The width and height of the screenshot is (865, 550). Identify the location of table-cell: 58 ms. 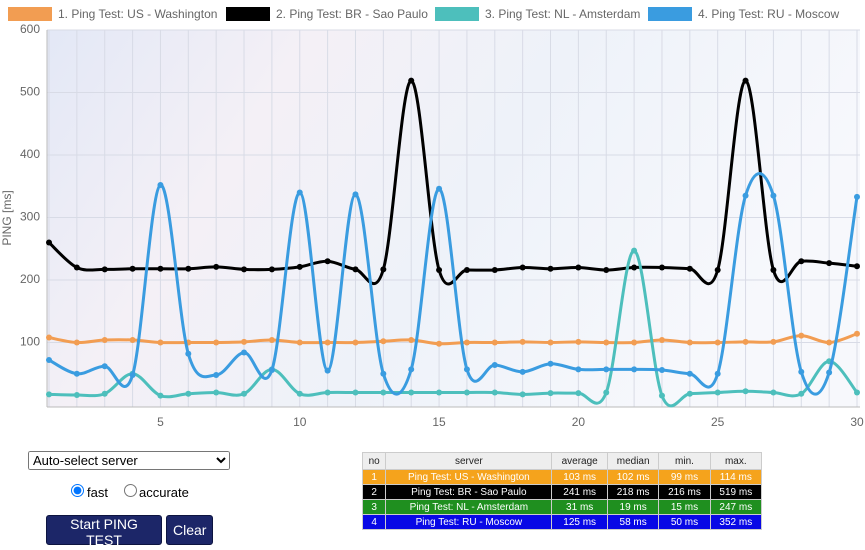
(633, 522).